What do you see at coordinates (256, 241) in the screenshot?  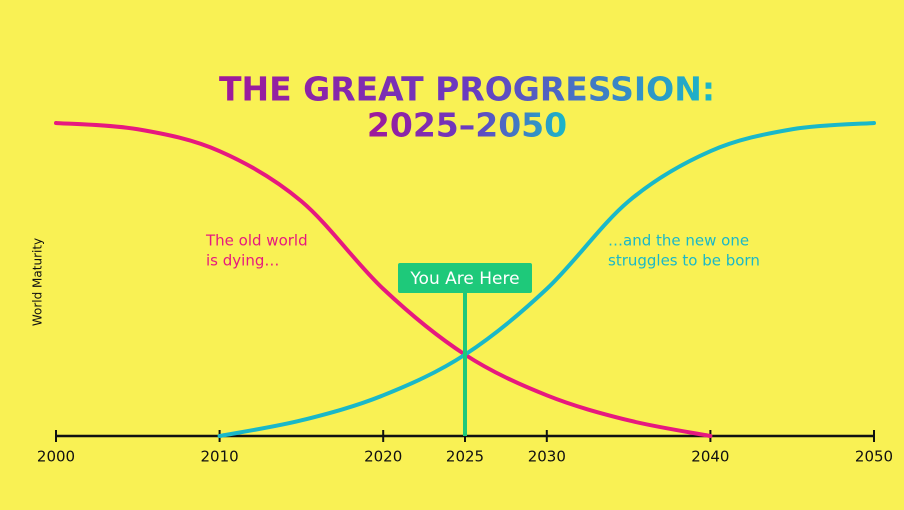 I see `annotation: The old world` at bounding box center [256, 241].